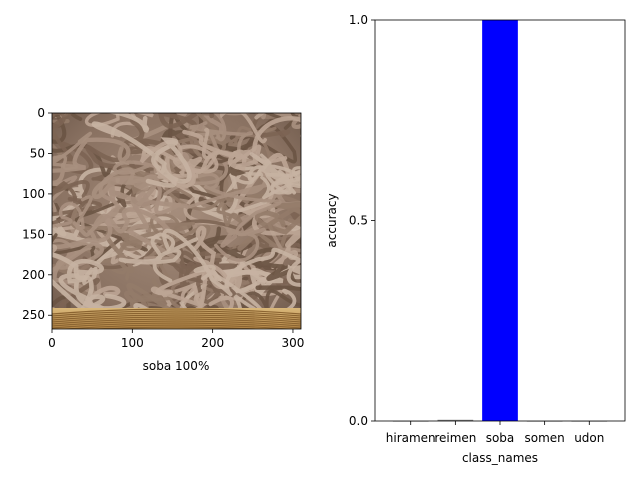 Image resolution: width=640 pixels, height=480 pixels. What do you see at coordinates (33, 275) in the screenshot?
I see `image-y-tick-label: 200` at bounding box center [33, 275].